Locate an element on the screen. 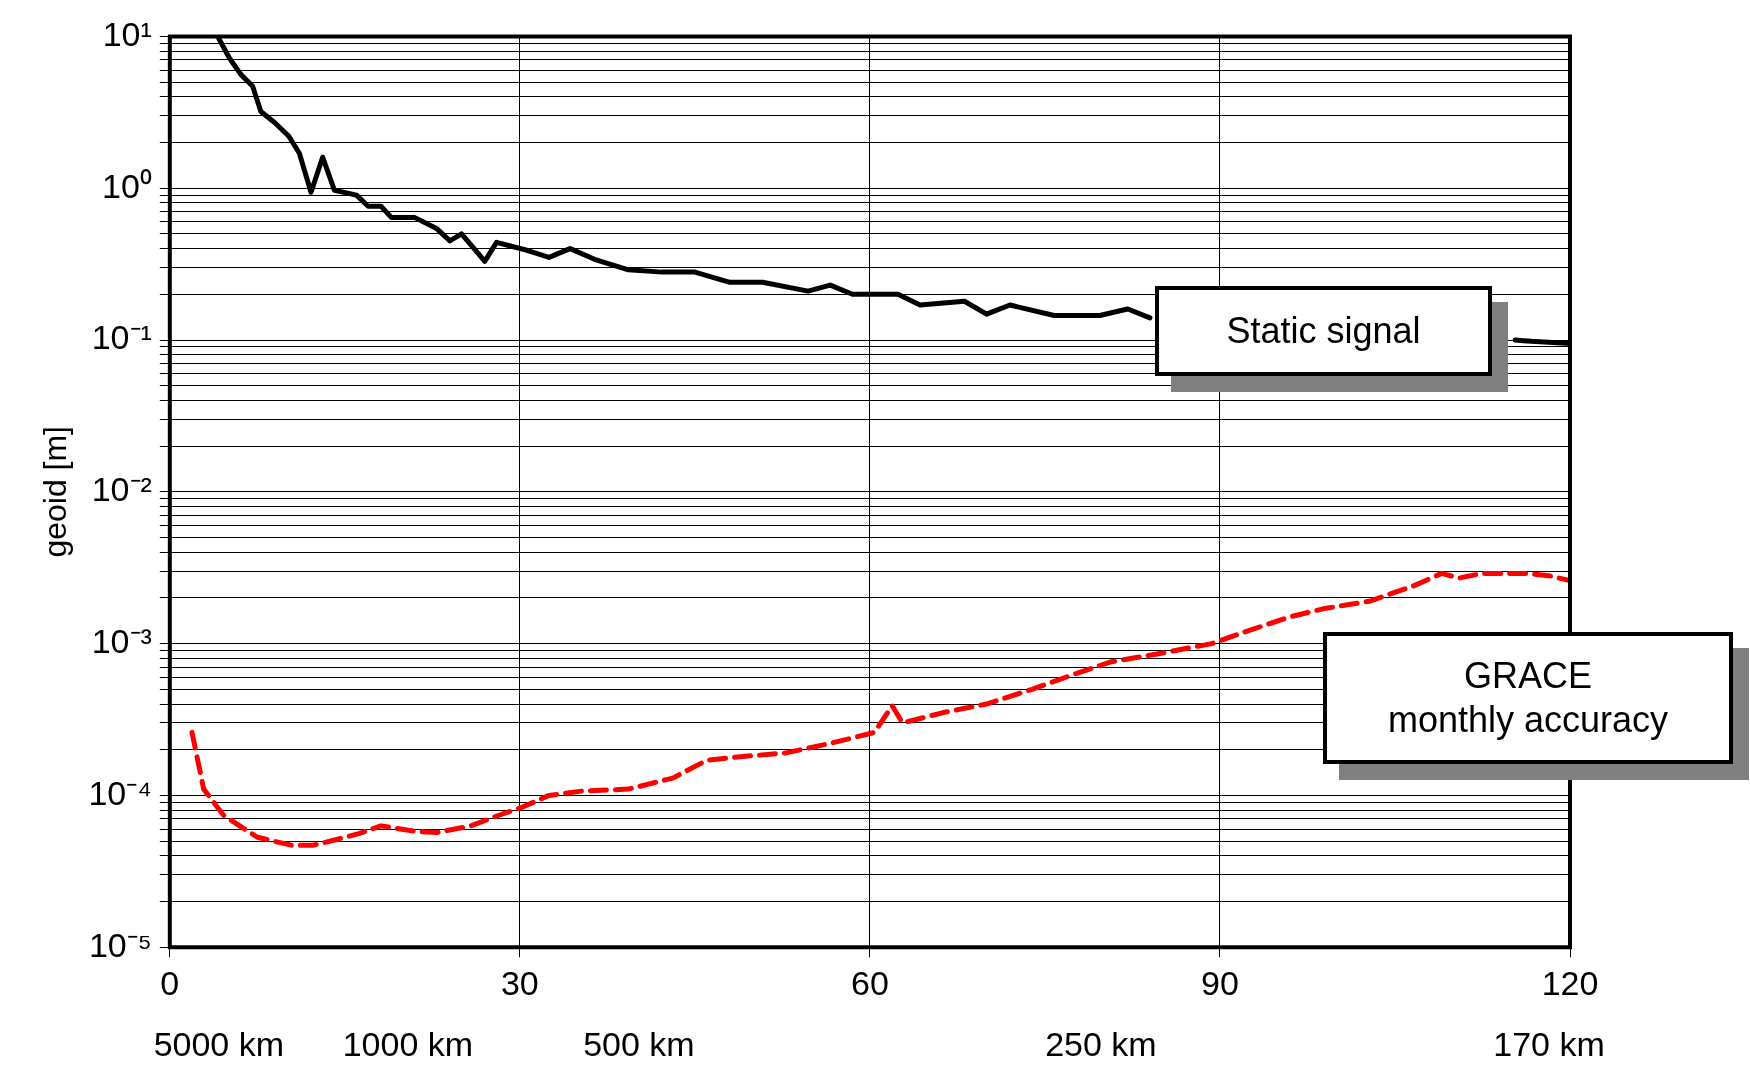  x-tick-label: 30 is located at coordinates (519, 982).